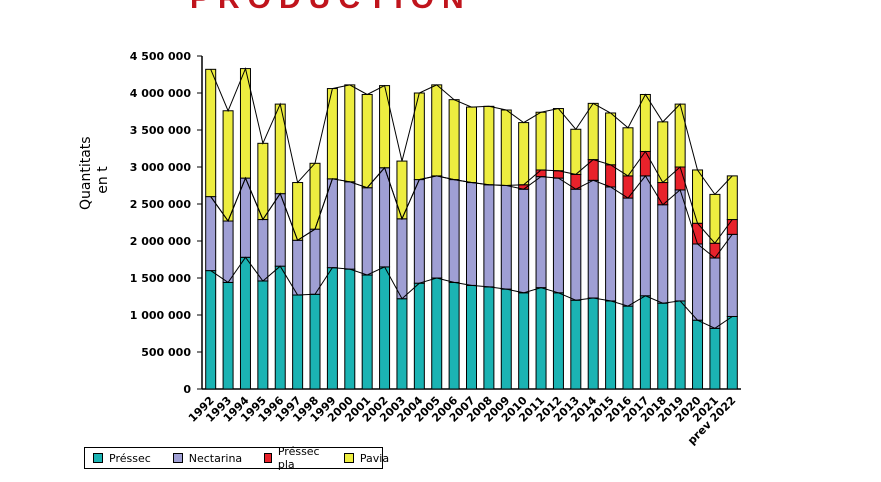 This screenshot has height=482, width=881. Describe the element at coordinates (489, 145) in the screenshot. I see `bar-segment-pavia-2008` at that location.